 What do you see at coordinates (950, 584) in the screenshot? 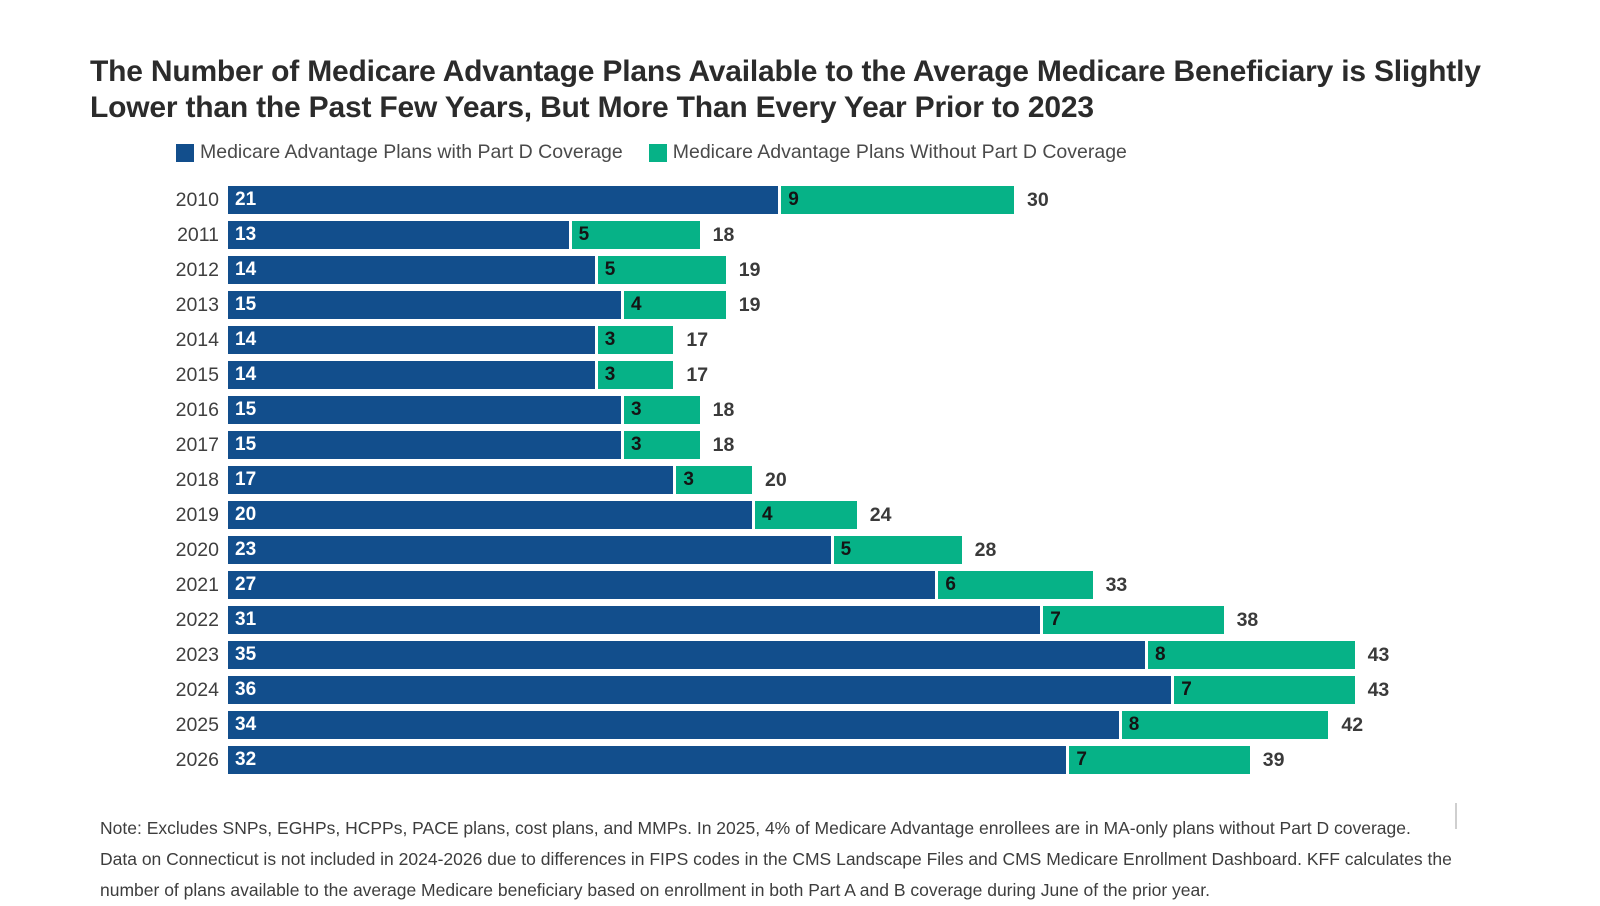
I see `bar-value-without-partd: 6` at bounding box center [950, 584].